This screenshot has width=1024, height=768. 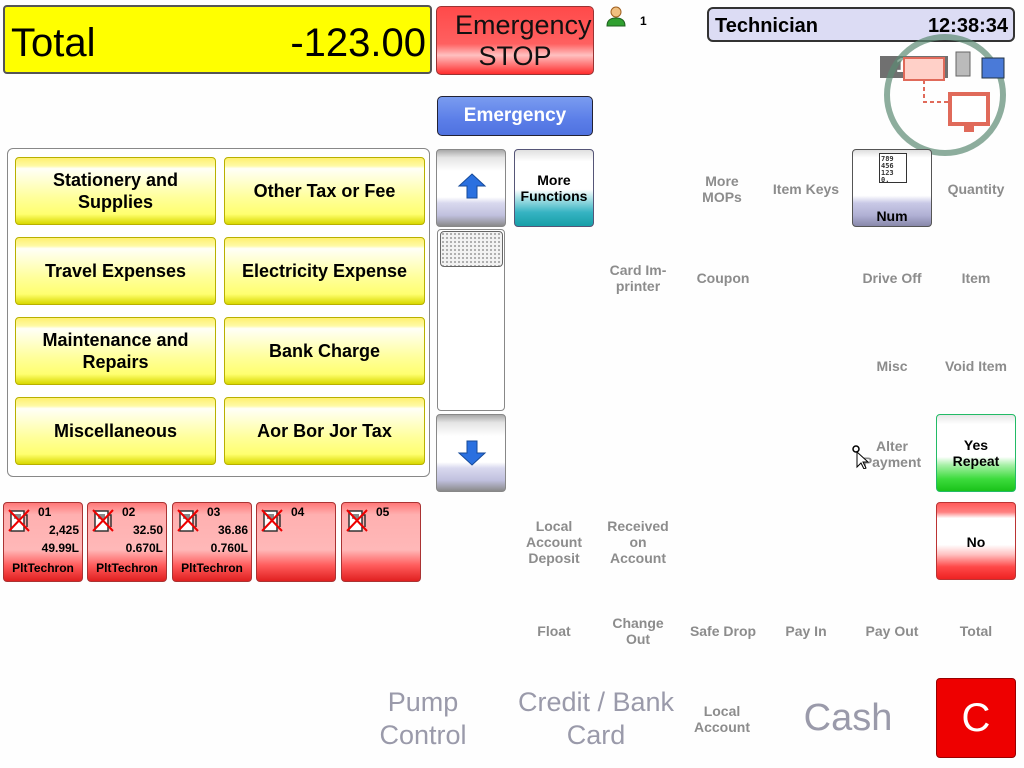 I want to click on network-status-icon, so click(x=945, y=95).